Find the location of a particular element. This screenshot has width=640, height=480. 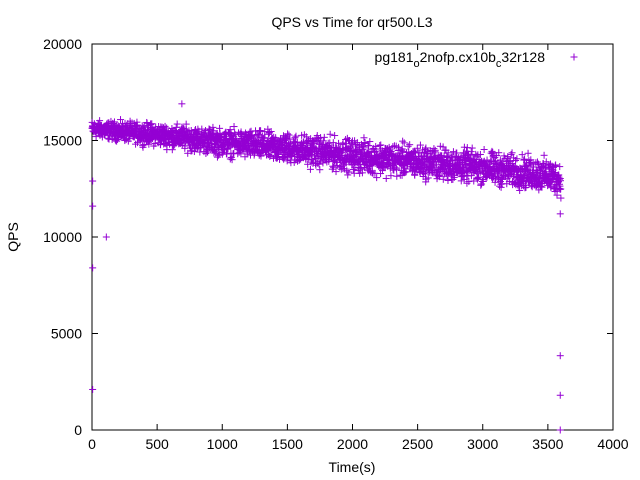

y-tick-label: 15000 is located at coordinates (62, 141).